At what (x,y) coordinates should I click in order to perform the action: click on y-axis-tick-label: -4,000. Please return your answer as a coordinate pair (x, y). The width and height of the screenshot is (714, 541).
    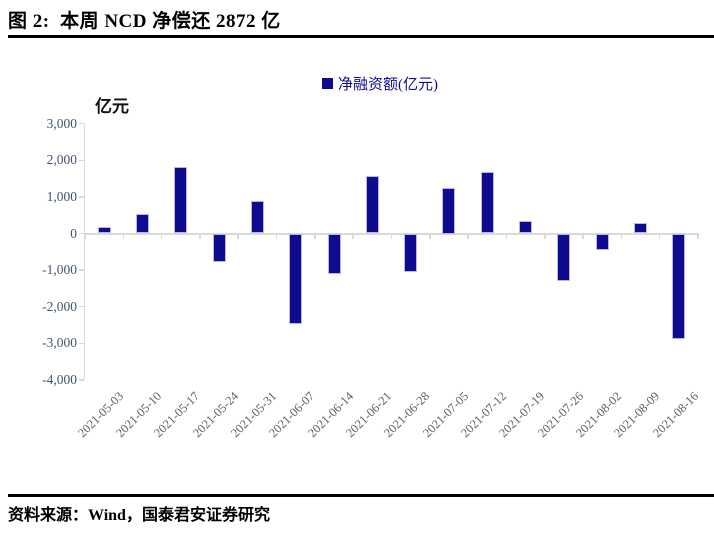
    Looking at the image, I should click on (59, 379).